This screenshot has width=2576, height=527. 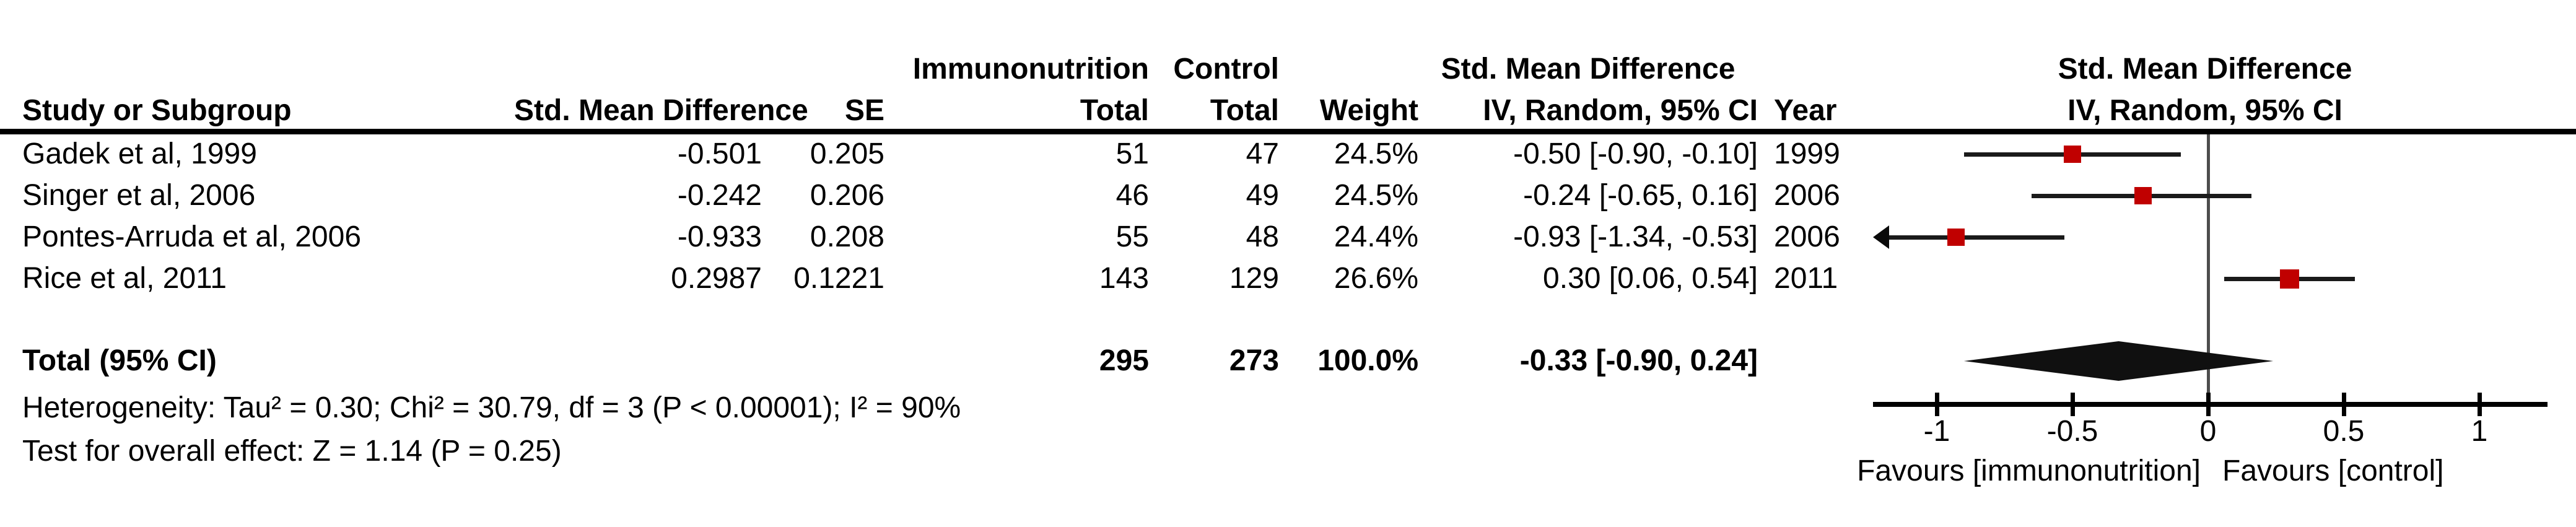 What do you see at coordinates (838, 278) in the screenshot?
I see `se-value: 0.1221` at bounding box center [838, 278].